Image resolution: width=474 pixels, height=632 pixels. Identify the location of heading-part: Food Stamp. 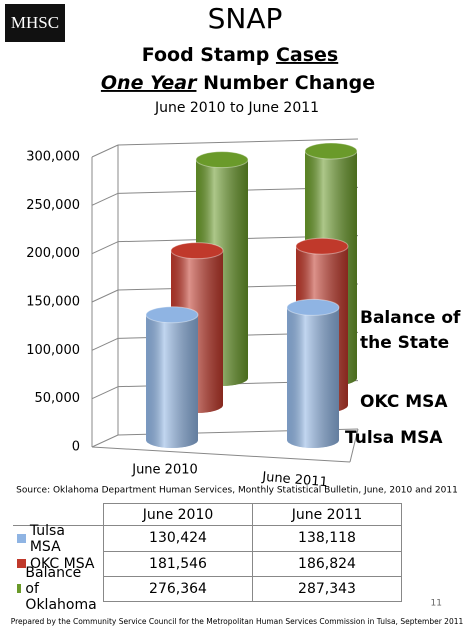
(206, 55).